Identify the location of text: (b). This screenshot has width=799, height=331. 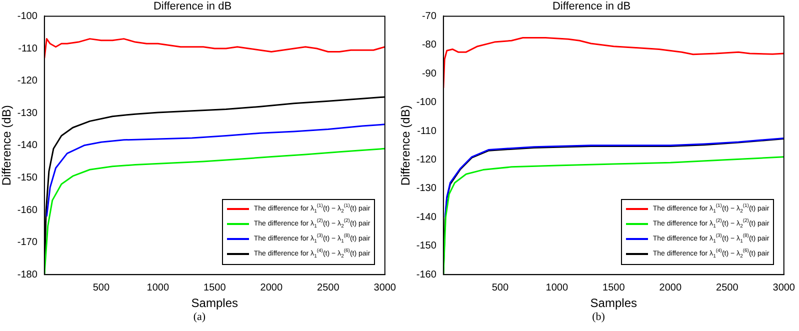
(598, 317).